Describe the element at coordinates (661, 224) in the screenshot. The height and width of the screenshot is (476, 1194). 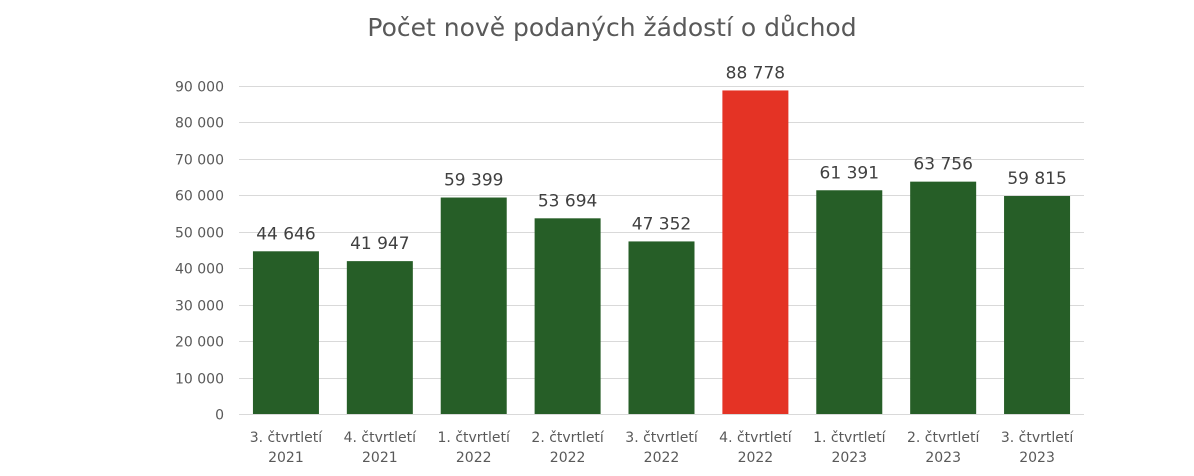
I see `bar-data-label: 47 352` at that location.